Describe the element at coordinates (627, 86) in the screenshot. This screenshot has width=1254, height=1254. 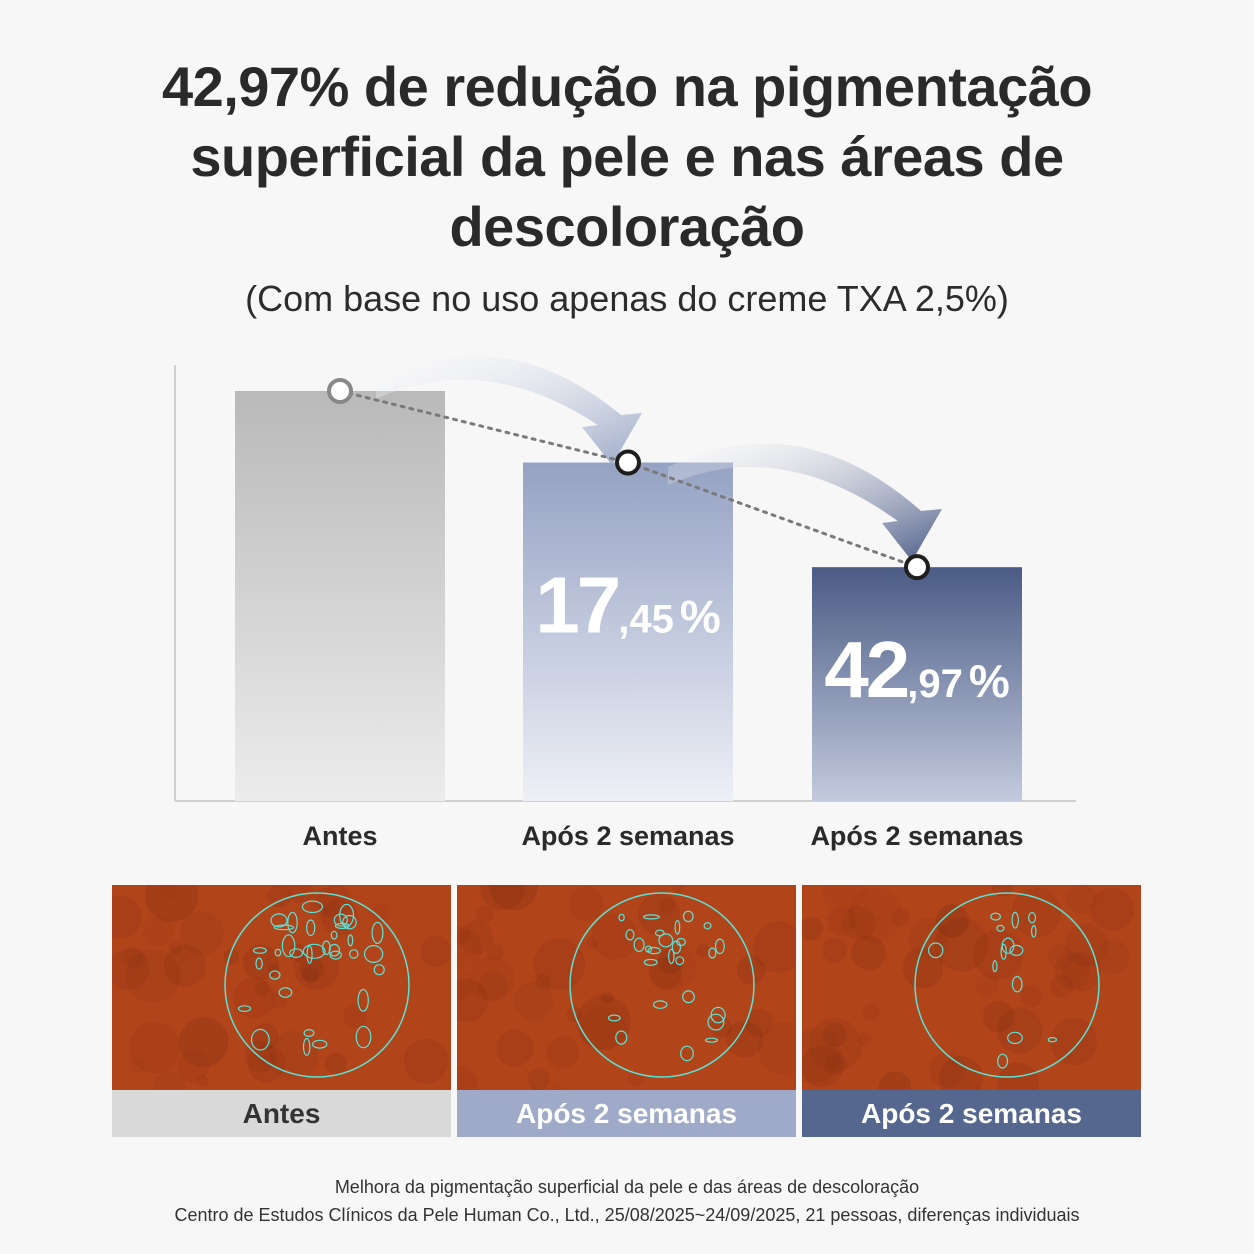
I see `title-line-1: 42,97% de redução na pigmentação` at that location.